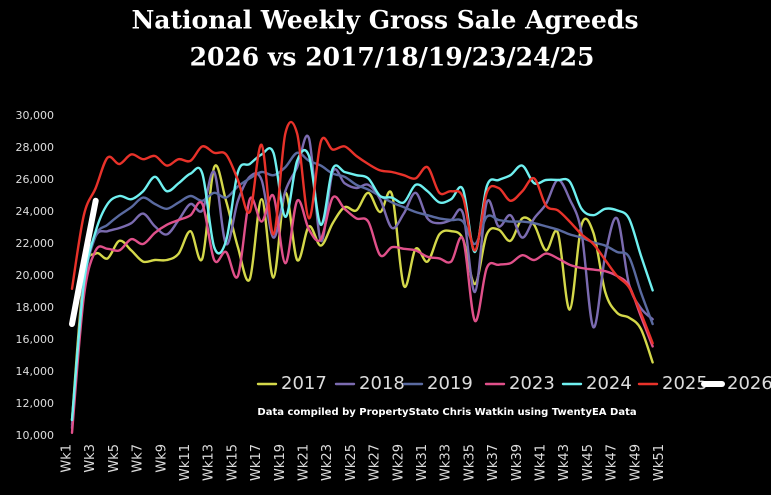 The width and height of the screenshot is (771, 495). I want to click on x-tick-label: Wk27, so click(375, 462).